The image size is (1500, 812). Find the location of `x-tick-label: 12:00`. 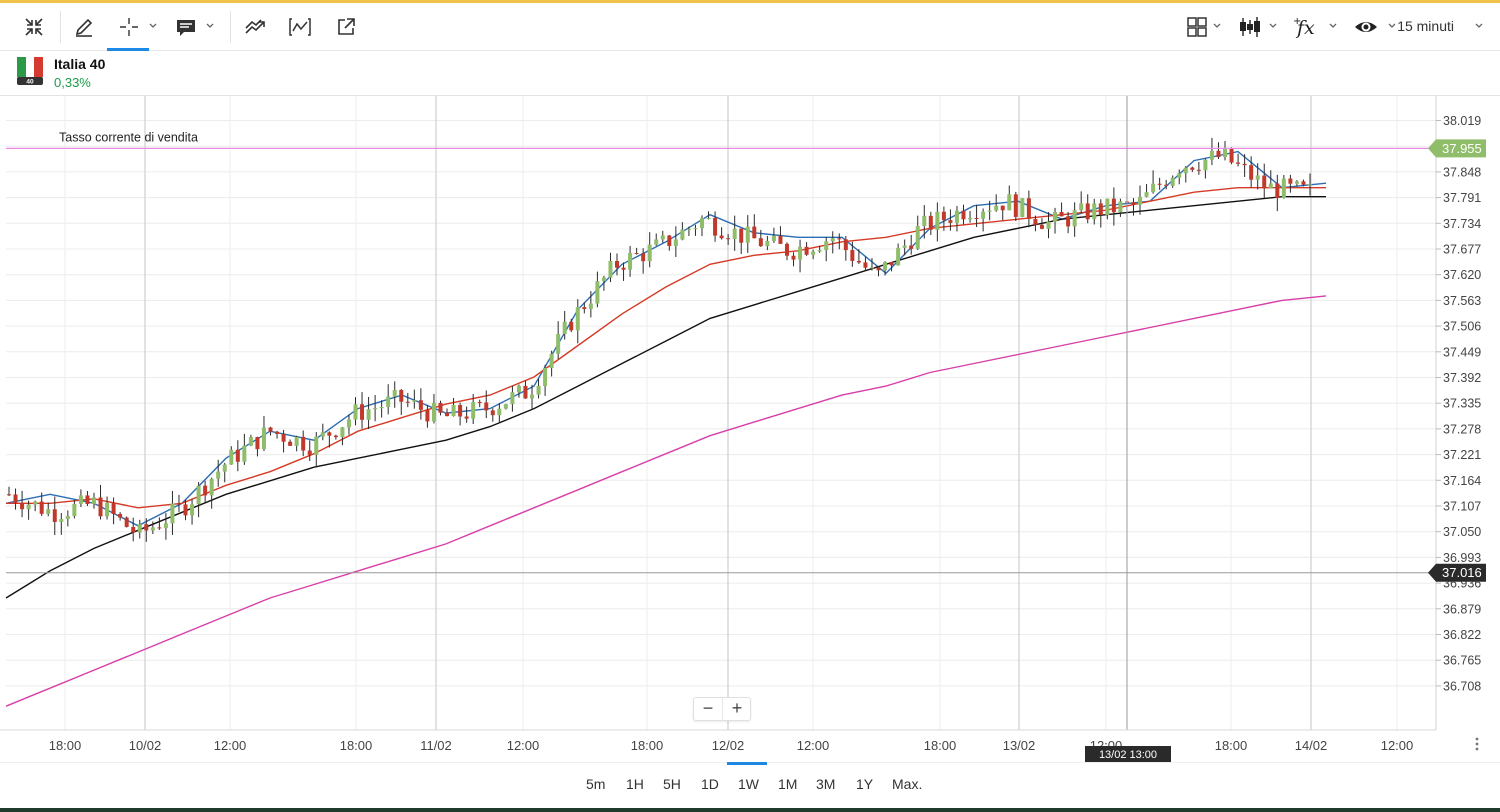

x-tick-label: 12:00 is located at coordinates (230, 745).